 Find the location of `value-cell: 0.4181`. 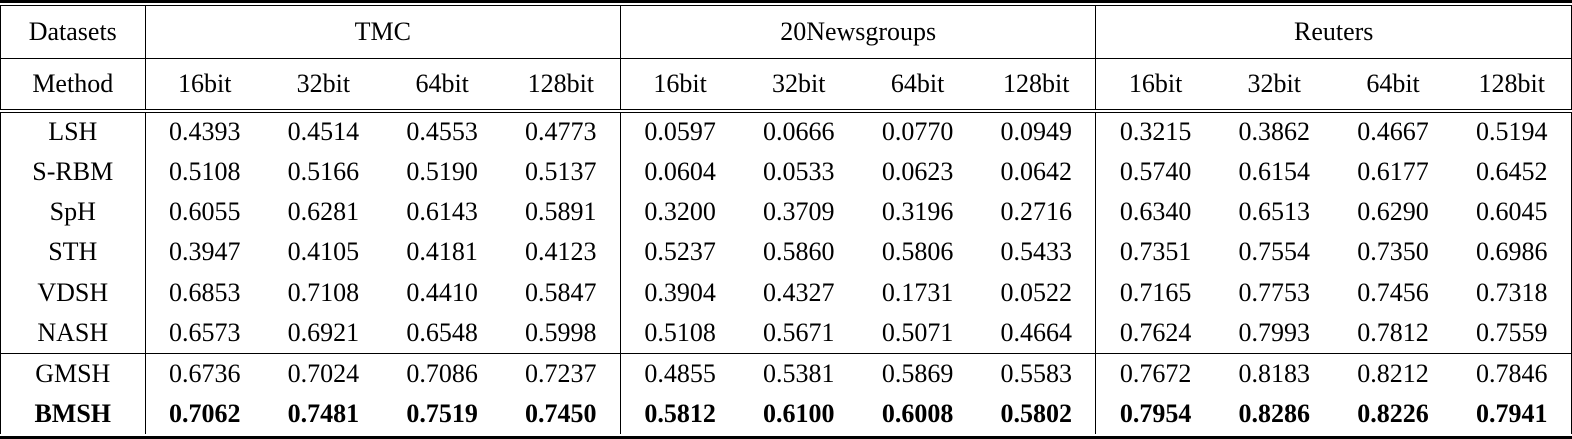

value-cell: 0.4181 is located at coordinates (442, 252).